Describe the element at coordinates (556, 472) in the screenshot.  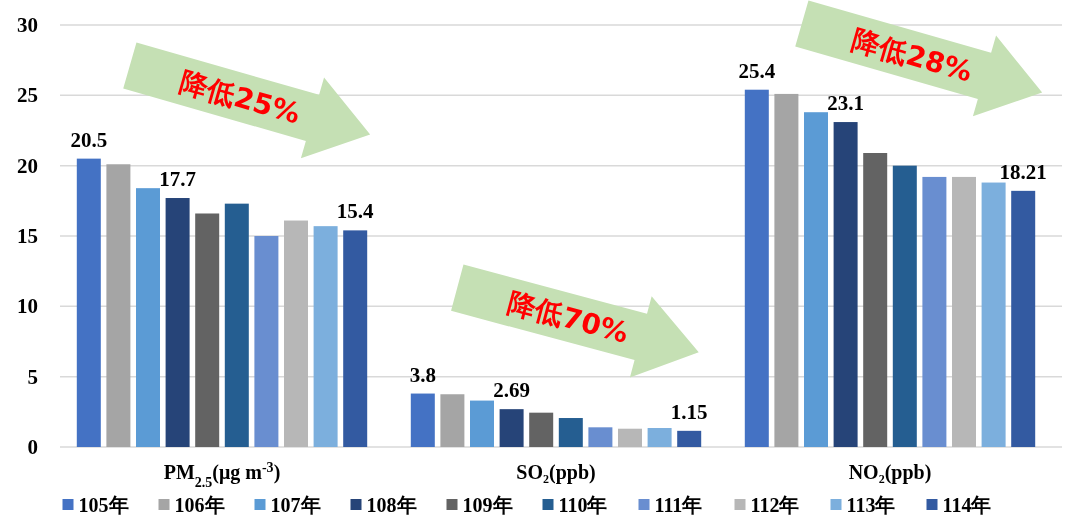
I see `x-tick-label: SO₂(ppb)` at that location.